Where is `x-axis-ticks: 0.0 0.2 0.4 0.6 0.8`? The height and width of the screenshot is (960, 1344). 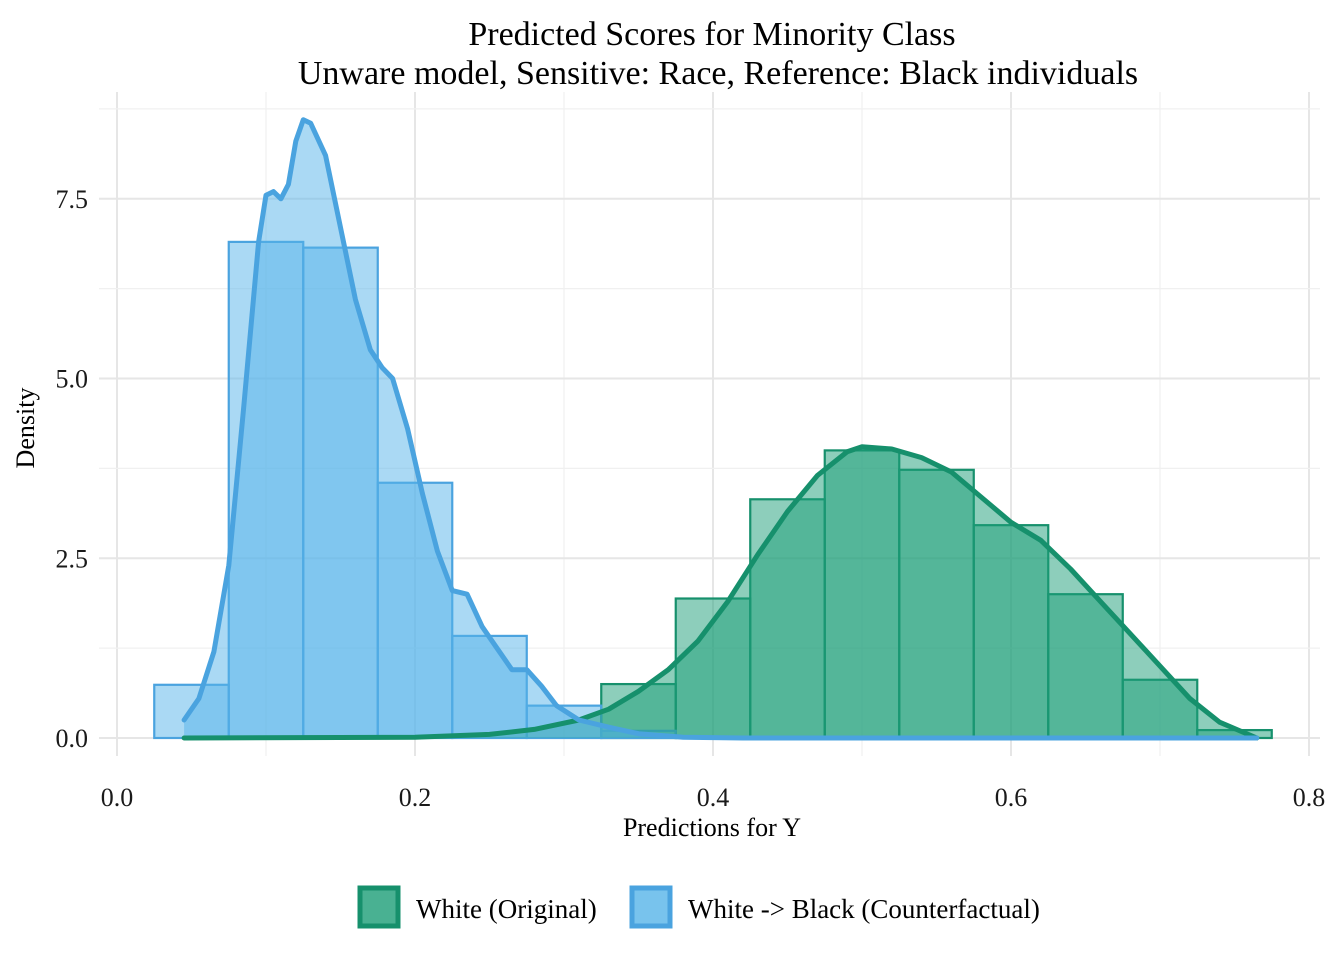 x-axis-ticks: 0.0 0.2 0.4 0.6 0.8 is located at coordinates (713, 797).